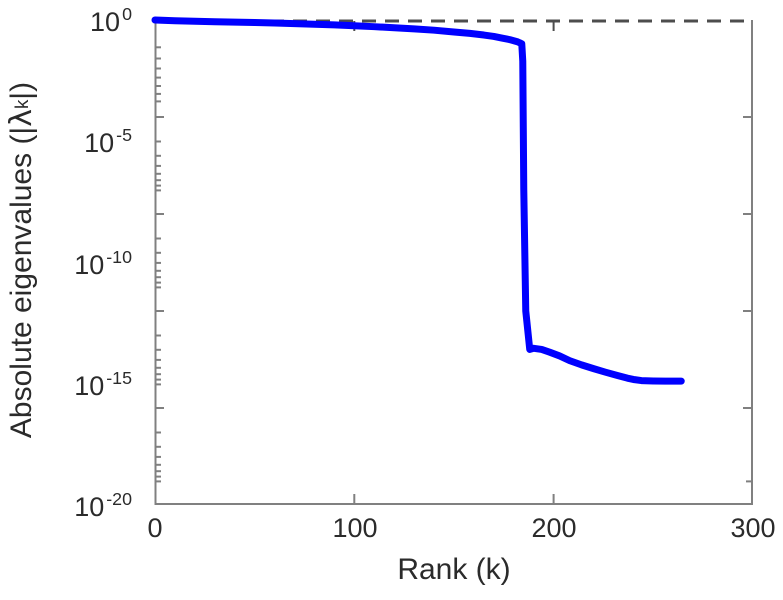 The height and width of the screenshot is (600, 783). I want to click on y-tick-label-1e-15: 10 -15, so click(76, 385).